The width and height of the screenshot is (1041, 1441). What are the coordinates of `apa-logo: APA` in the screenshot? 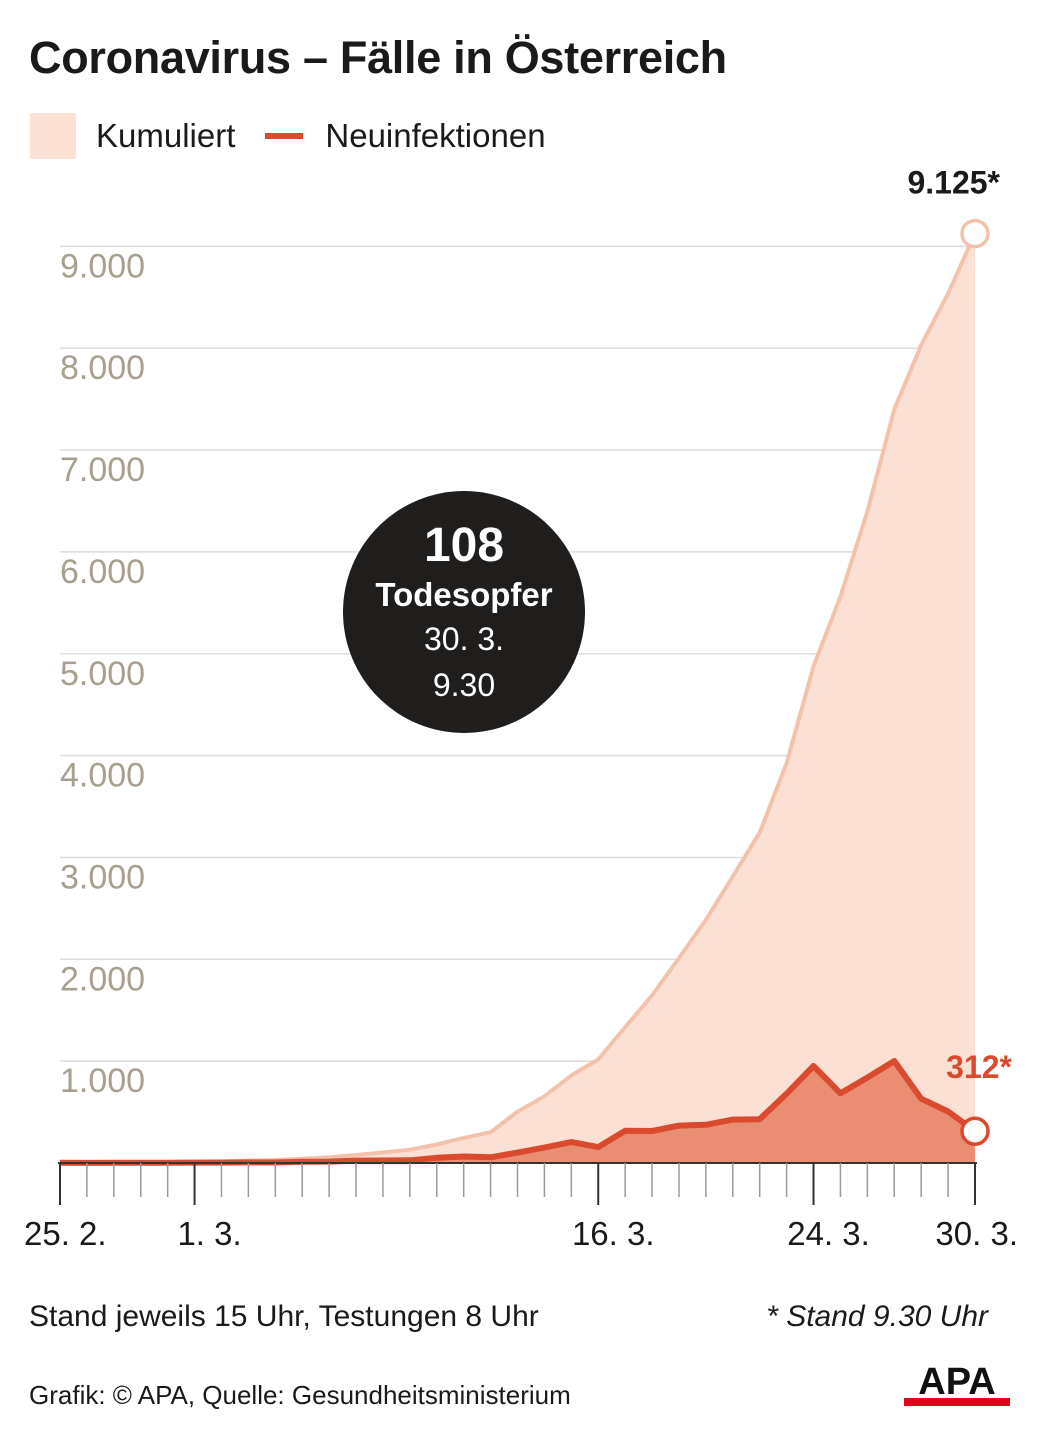 It's located at (957, 1383).